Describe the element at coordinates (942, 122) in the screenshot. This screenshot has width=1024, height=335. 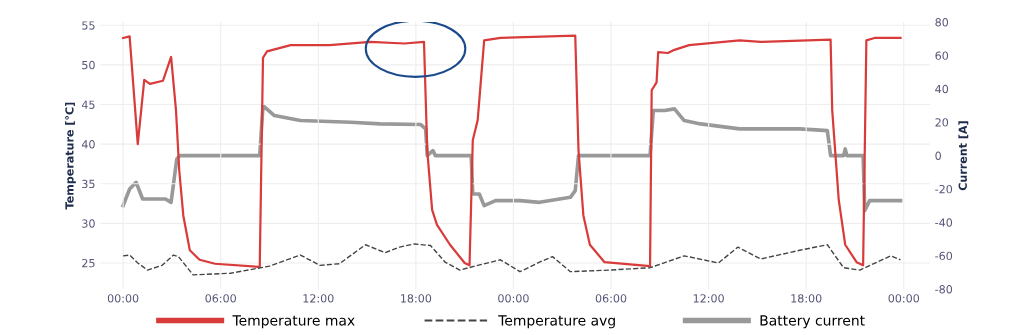
I see `y2-tick-label: 20` at that location.